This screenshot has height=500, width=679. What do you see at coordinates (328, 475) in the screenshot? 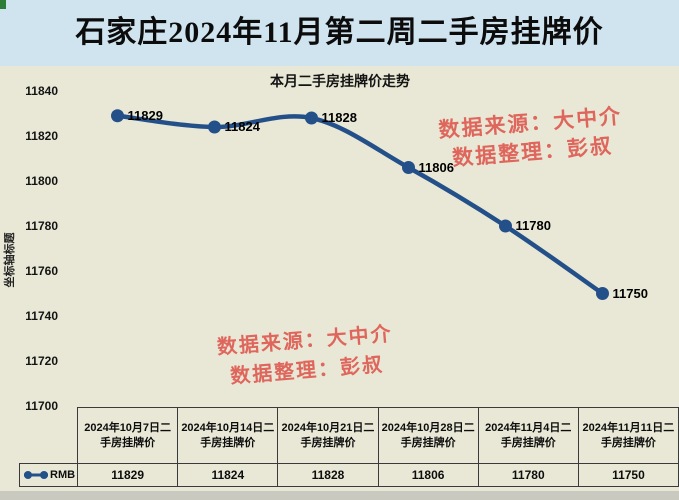
I see `table-value-cell: 11828` at bounding box center [328, 475].